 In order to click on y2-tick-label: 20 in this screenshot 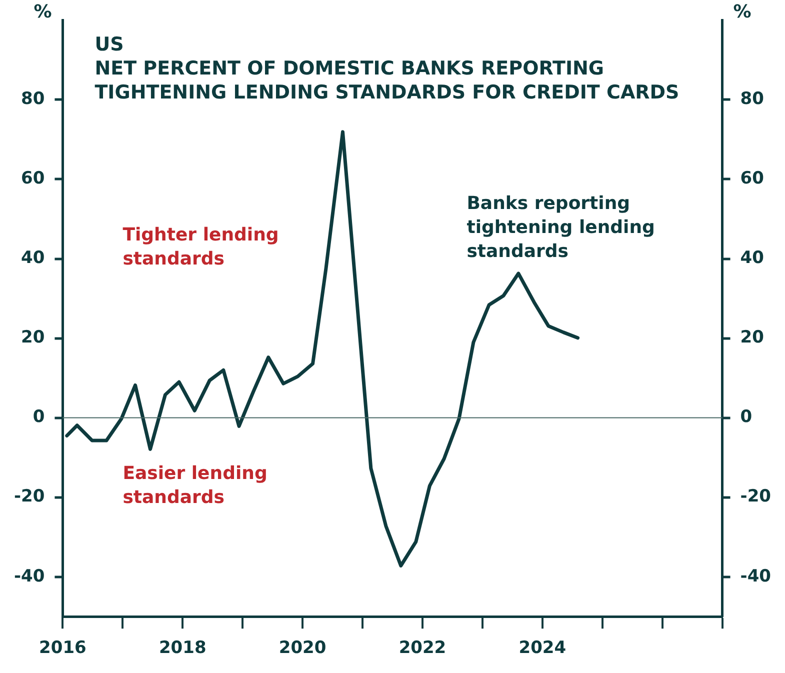, I will do `click(752, 338)`.